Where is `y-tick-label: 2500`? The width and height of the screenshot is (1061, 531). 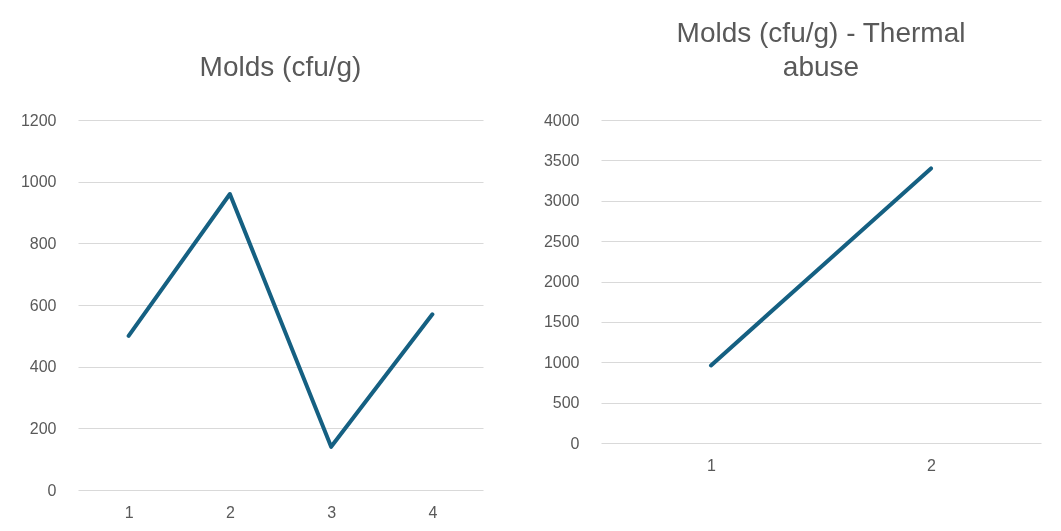
y-tick-label: 2500 is located at coordinates (561, 241).